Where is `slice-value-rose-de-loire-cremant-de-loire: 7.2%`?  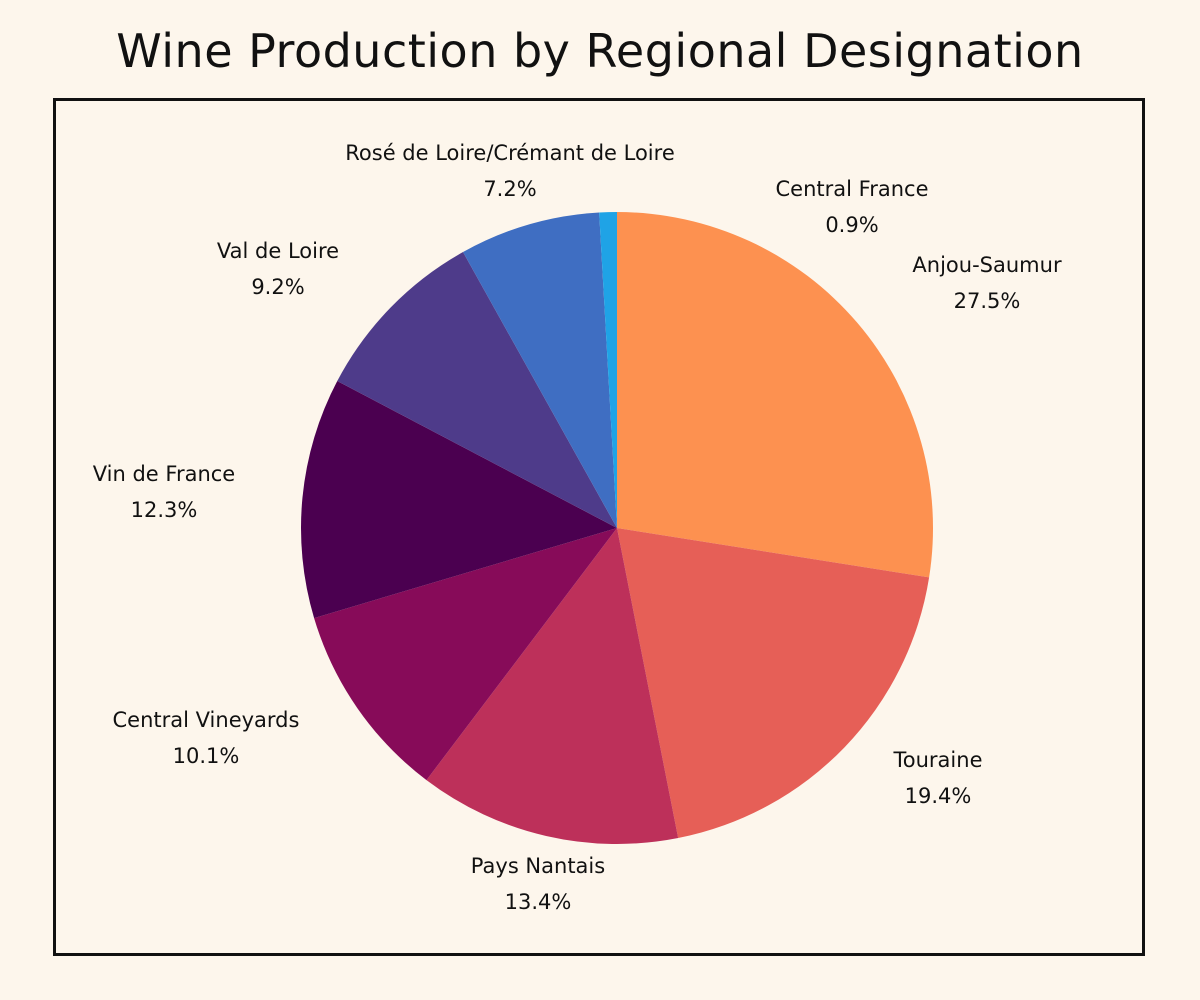
slice-value-rose-de-loire-cremant-de-loire: 7.2% is located at coordinates (509, 189).